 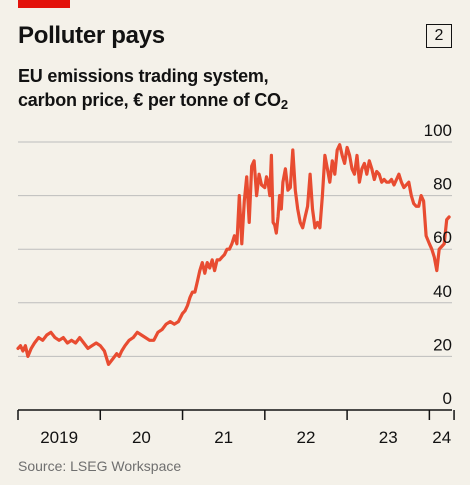 I want to click on subtitle-line-1: EU emissions trading system,, so click(x=143, y=76).